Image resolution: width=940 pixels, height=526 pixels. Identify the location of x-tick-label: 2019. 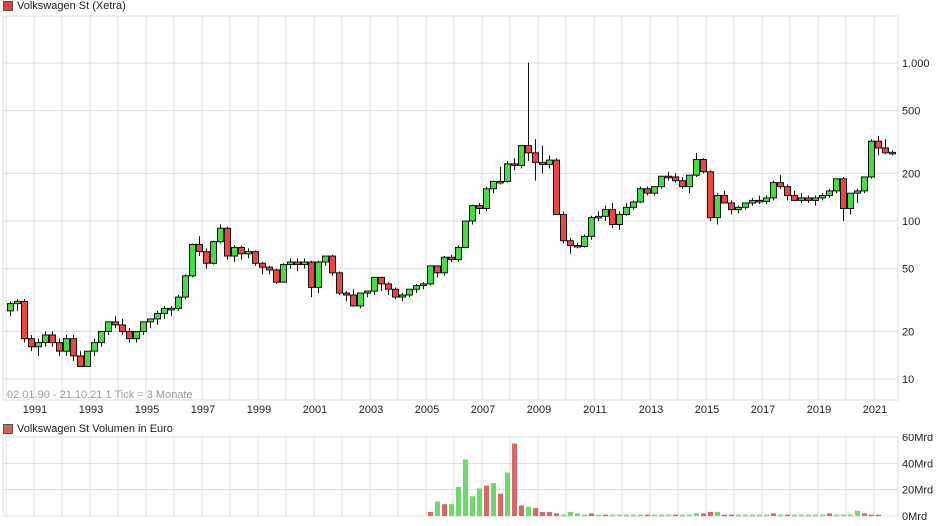
(819, 410).